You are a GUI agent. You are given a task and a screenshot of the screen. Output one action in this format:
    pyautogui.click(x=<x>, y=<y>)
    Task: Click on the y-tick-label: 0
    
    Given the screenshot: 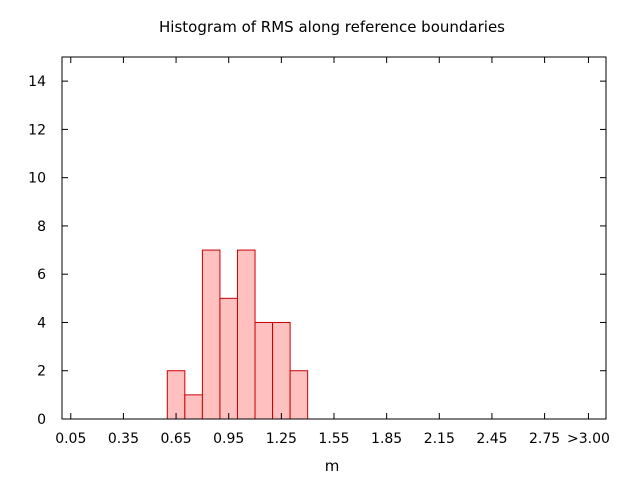 What is the action you would take?
    pyautogui.click(x=41, y=420)
    